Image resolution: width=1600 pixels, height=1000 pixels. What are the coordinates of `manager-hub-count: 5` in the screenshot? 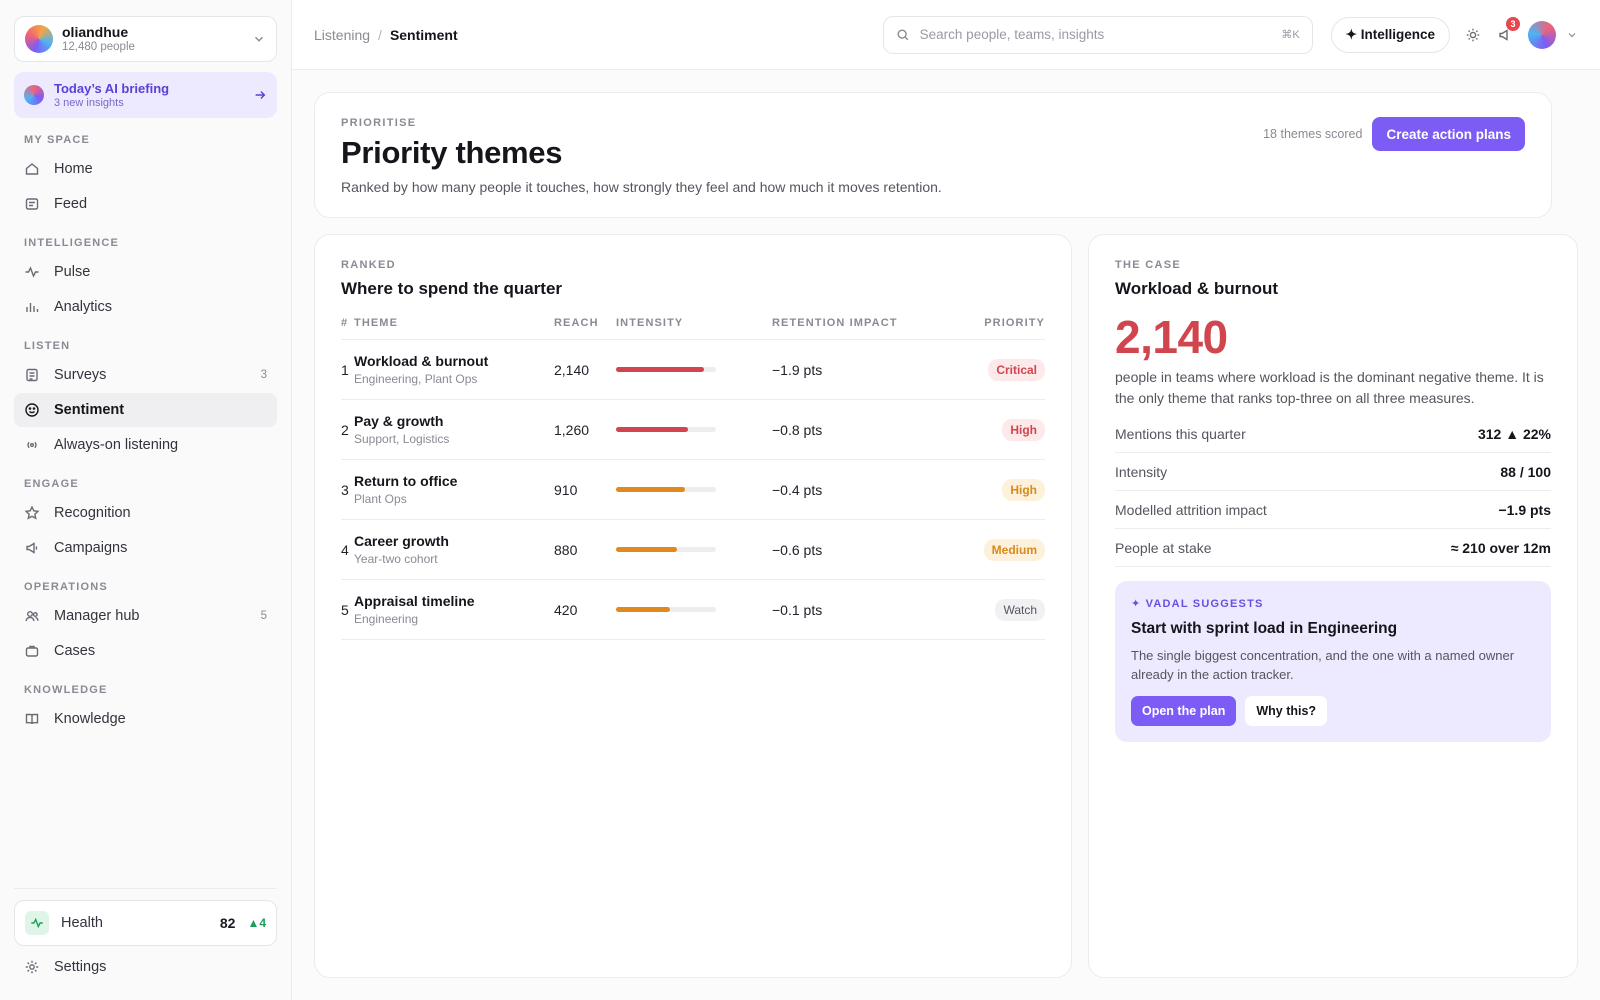 It's located at (263, 616).